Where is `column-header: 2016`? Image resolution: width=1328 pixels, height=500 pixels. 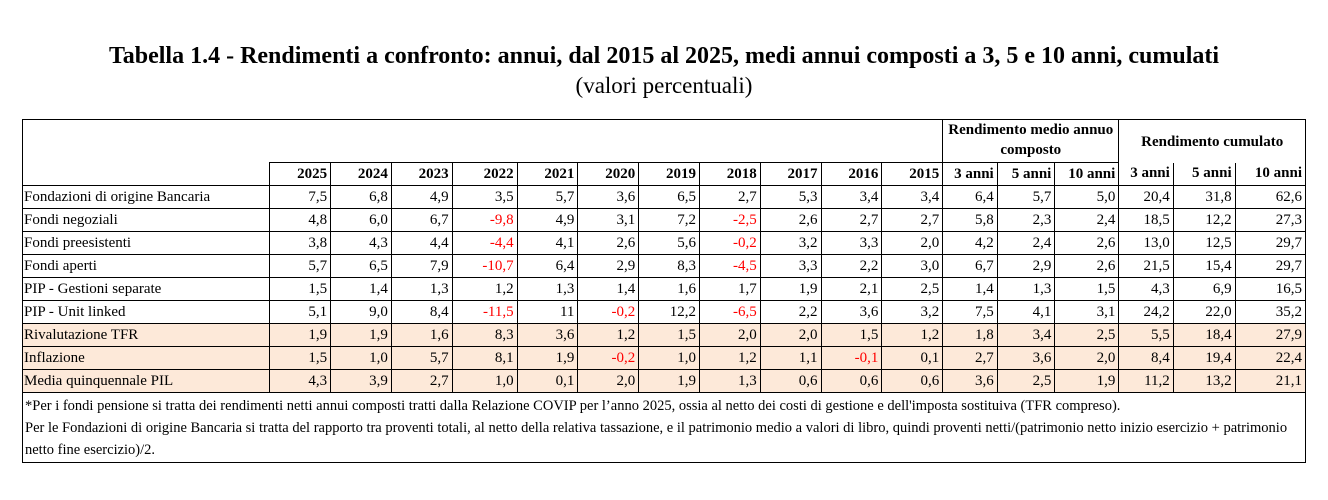
column-header: 2016 is located at coordinates (851, 174).